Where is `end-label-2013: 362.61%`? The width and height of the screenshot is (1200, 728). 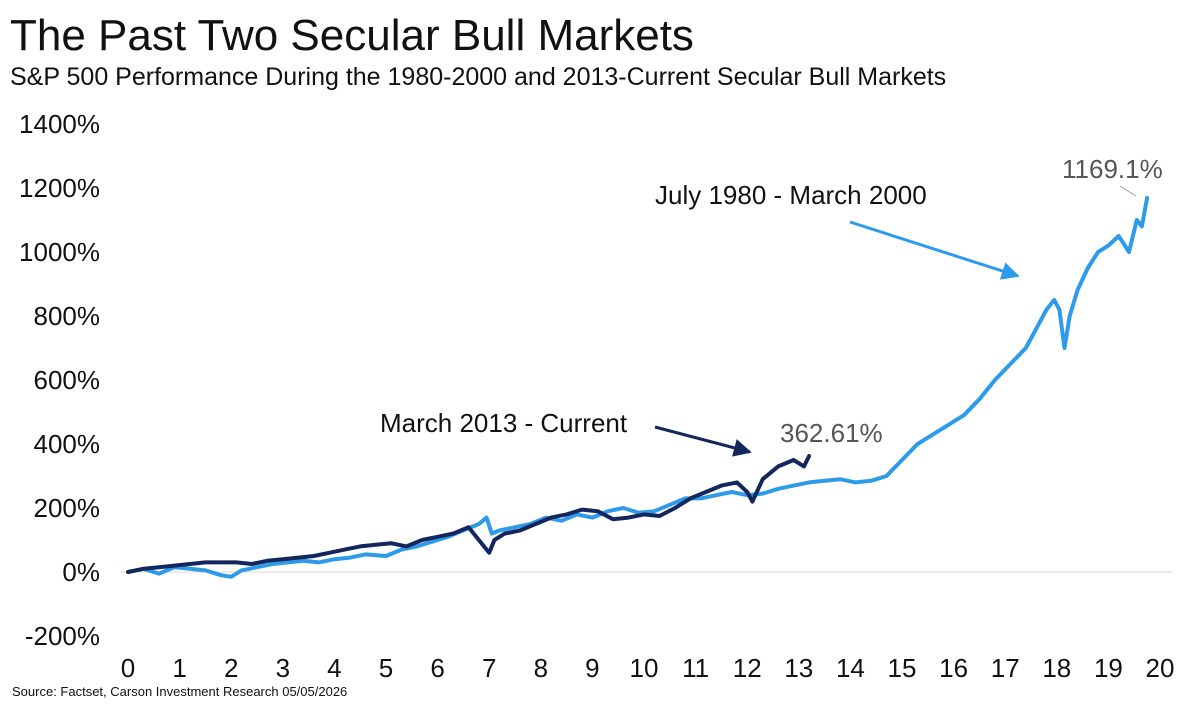
end-label-2013: 362.61% is located at coordinates (831, 433).